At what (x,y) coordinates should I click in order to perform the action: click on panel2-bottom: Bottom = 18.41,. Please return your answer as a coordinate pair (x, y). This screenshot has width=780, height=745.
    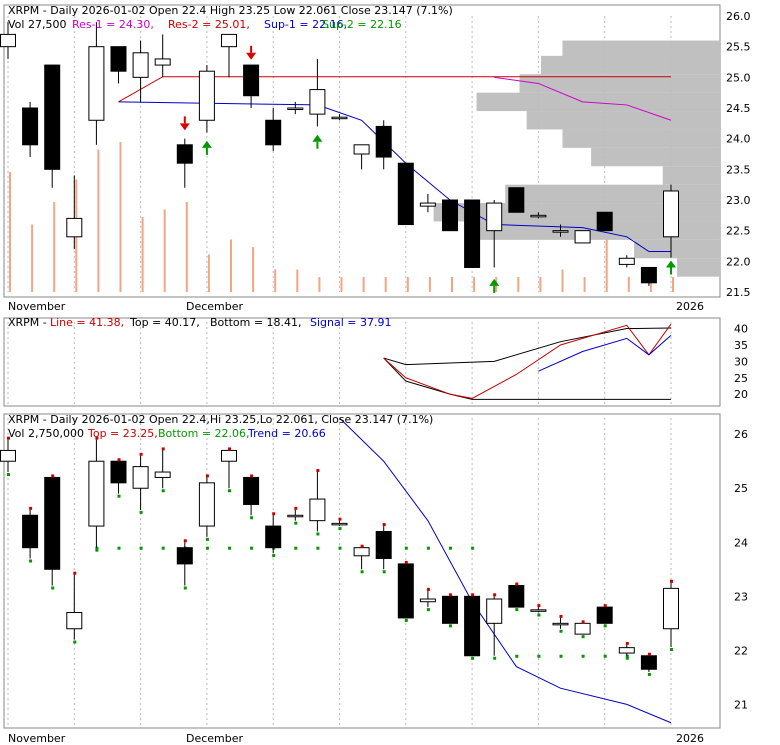
    Looking at the image, I should click on (256, 322).